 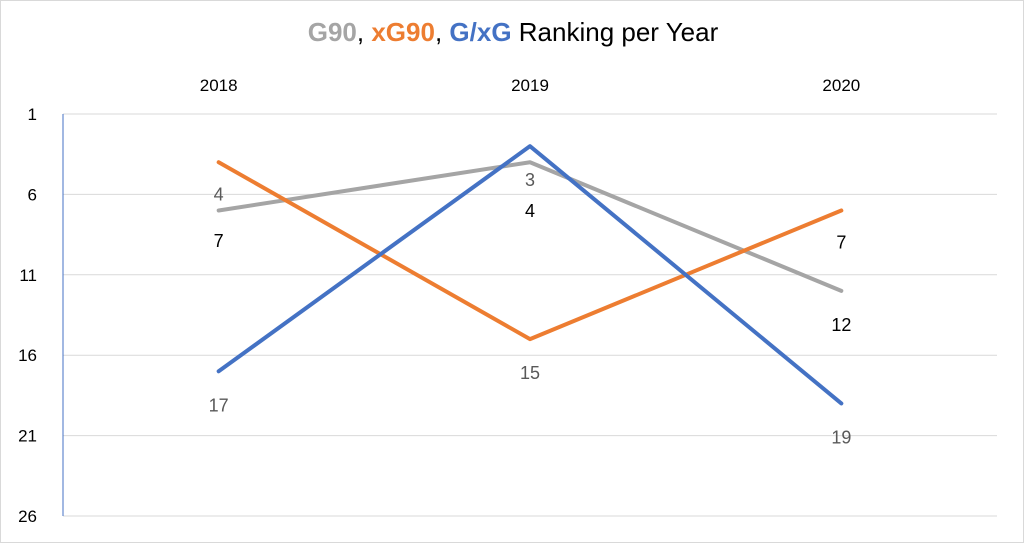 What do you see at coordinates (27, 516) in the screenshot?
I see `y-tick-label-26: 26` at bounding box center [27, 516].